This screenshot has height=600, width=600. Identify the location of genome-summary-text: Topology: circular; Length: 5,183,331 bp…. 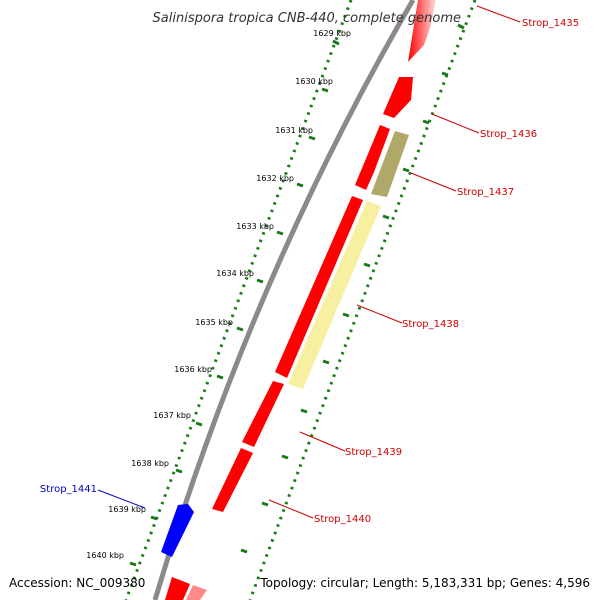
(424, 583).